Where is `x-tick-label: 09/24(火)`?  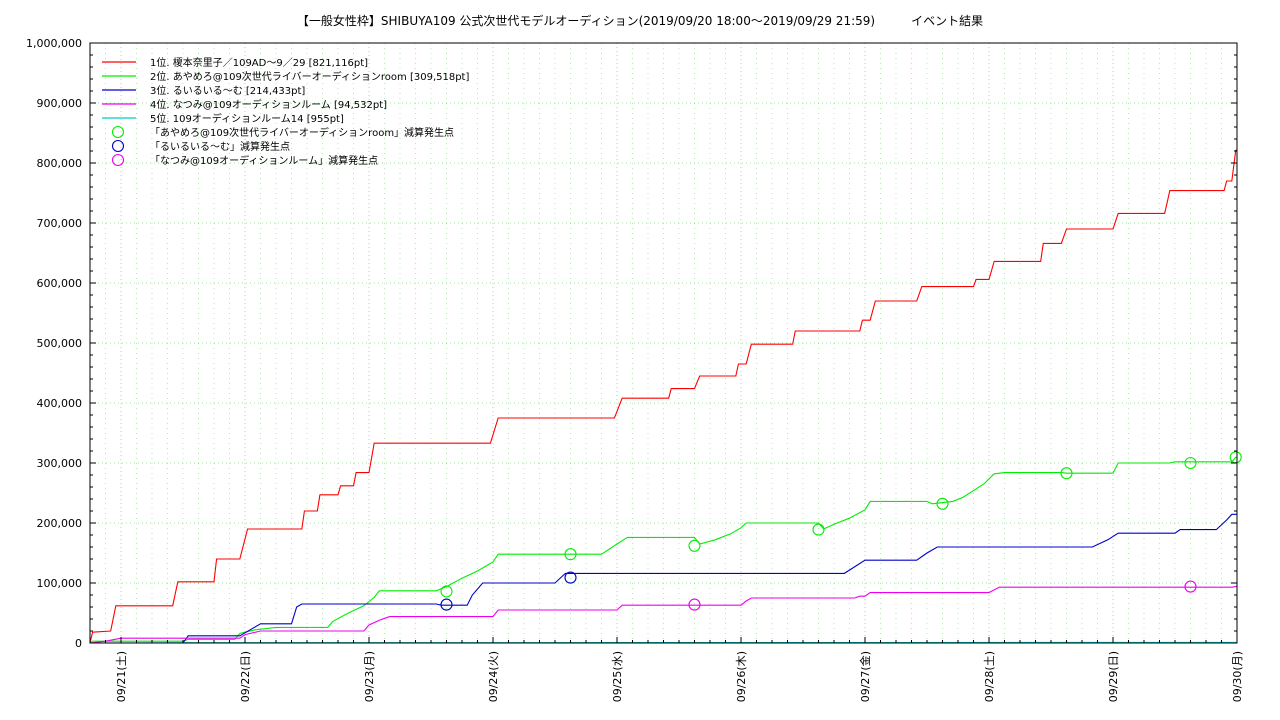
x-tick-label: 09/24(火) is located at coordinates (493, 676).